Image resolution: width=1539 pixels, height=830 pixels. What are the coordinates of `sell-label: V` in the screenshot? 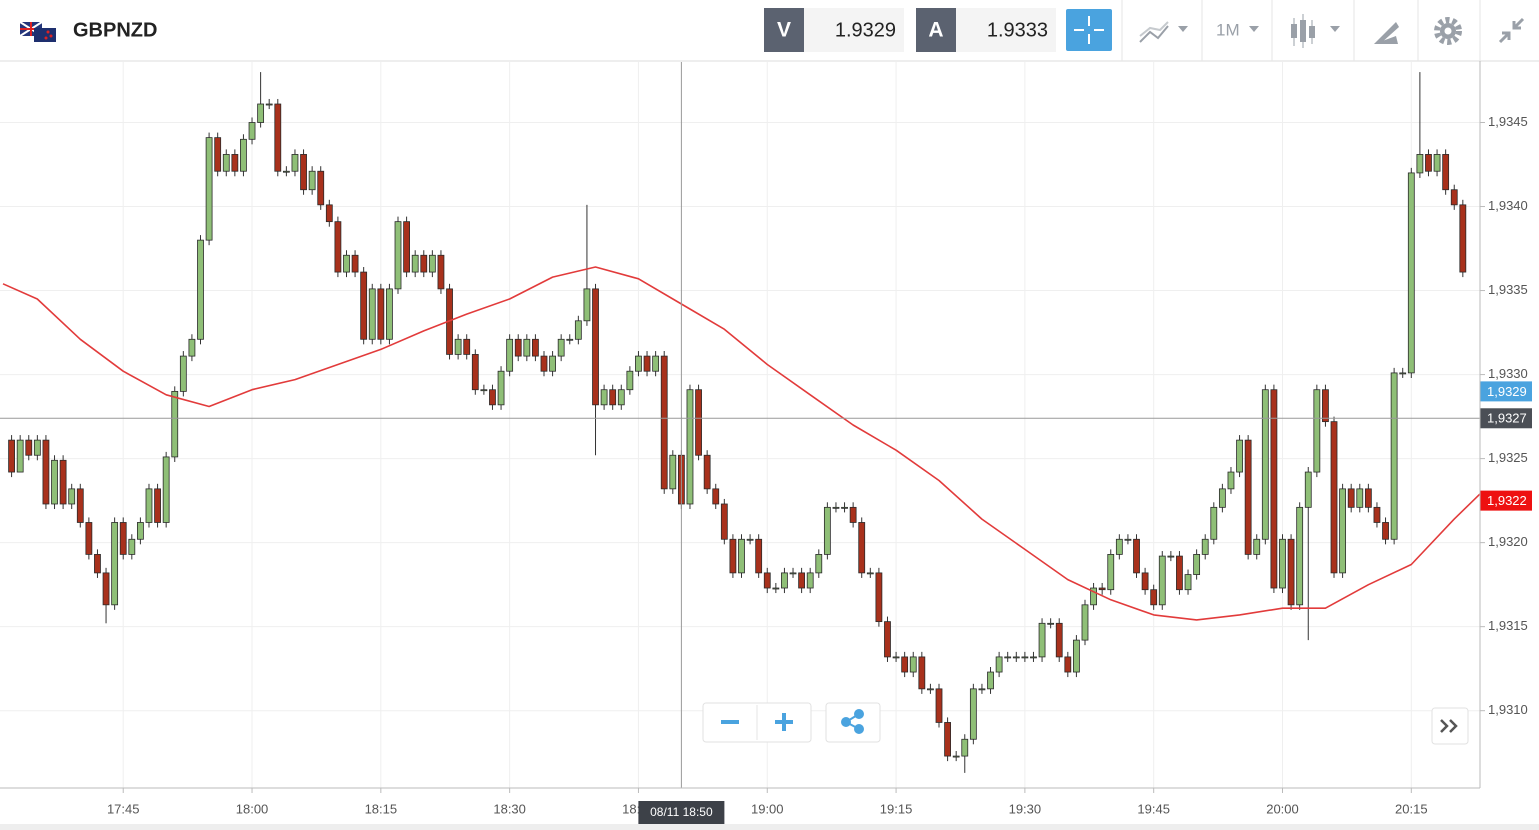 It's located at (784, 30).